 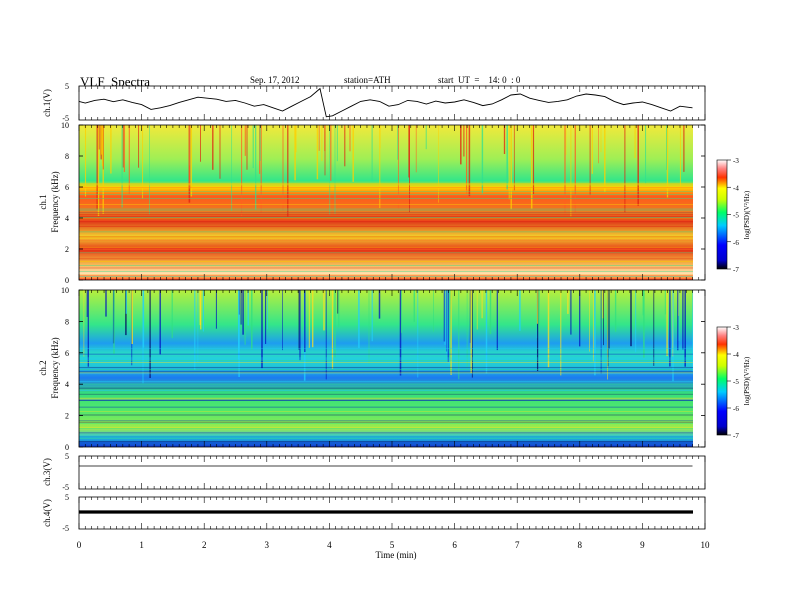 I want to click on time-axis-tick-labels: 0 1 2 3 4 5 6 7 8 9 10, so click(x=393, y=545).